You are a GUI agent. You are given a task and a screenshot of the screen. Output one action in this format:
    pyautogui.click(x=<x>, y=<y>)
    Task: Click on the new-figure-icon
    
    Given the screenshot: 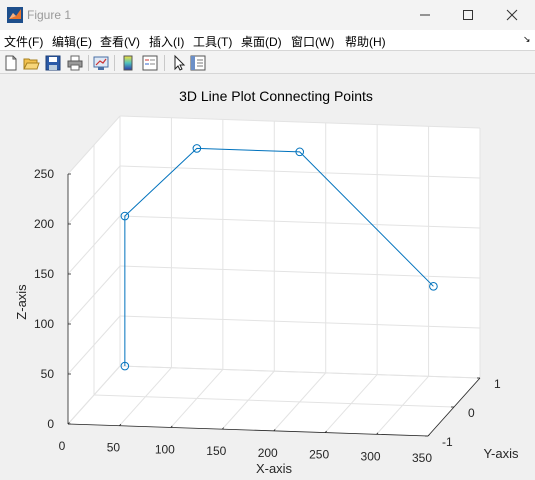 What is the action you would take?
    pyautogui.click(x=11, y=63)
    